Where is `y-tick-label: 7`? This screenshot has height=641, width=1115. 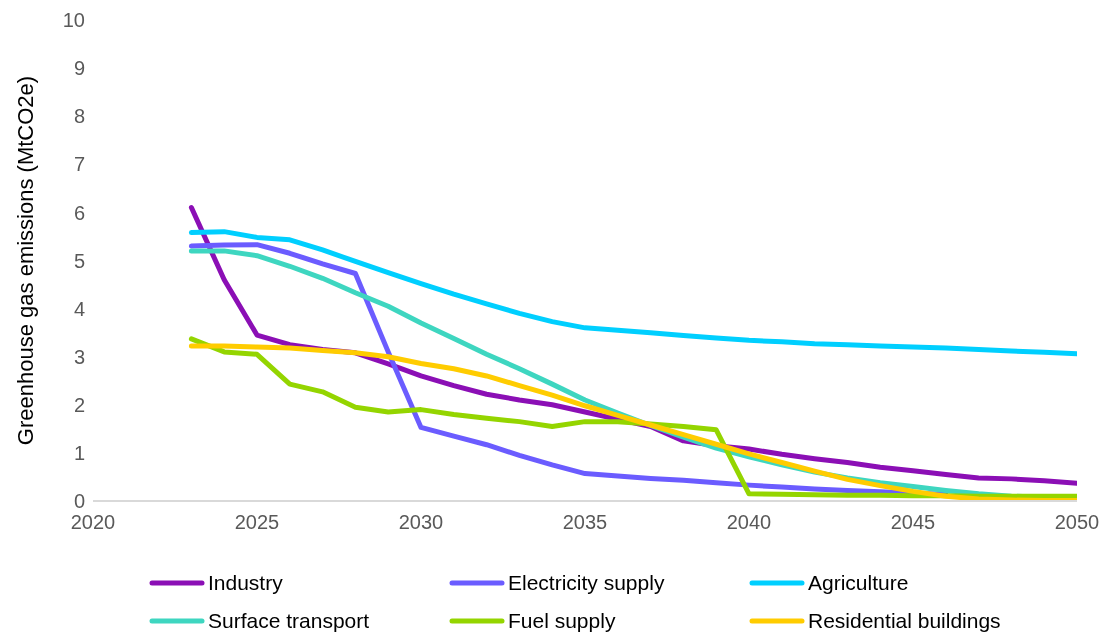 y-tick-label: 7 is located at coordinates (79, 164).